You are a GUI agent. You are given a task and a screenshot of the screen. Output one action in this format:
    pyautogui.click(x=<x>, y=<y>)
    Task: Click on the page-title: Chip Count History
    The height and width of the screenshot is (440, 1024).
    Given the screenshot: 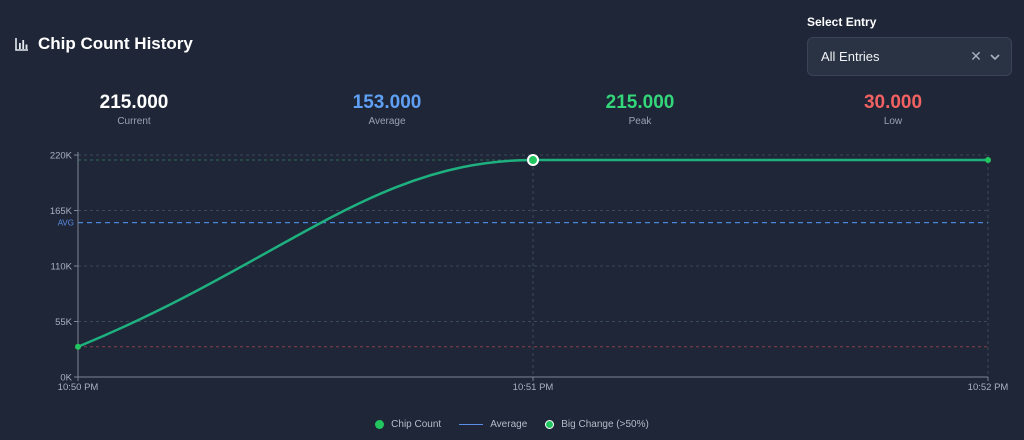 What is the action you would take?
    pyautogui.click(x=115, y=43)
    